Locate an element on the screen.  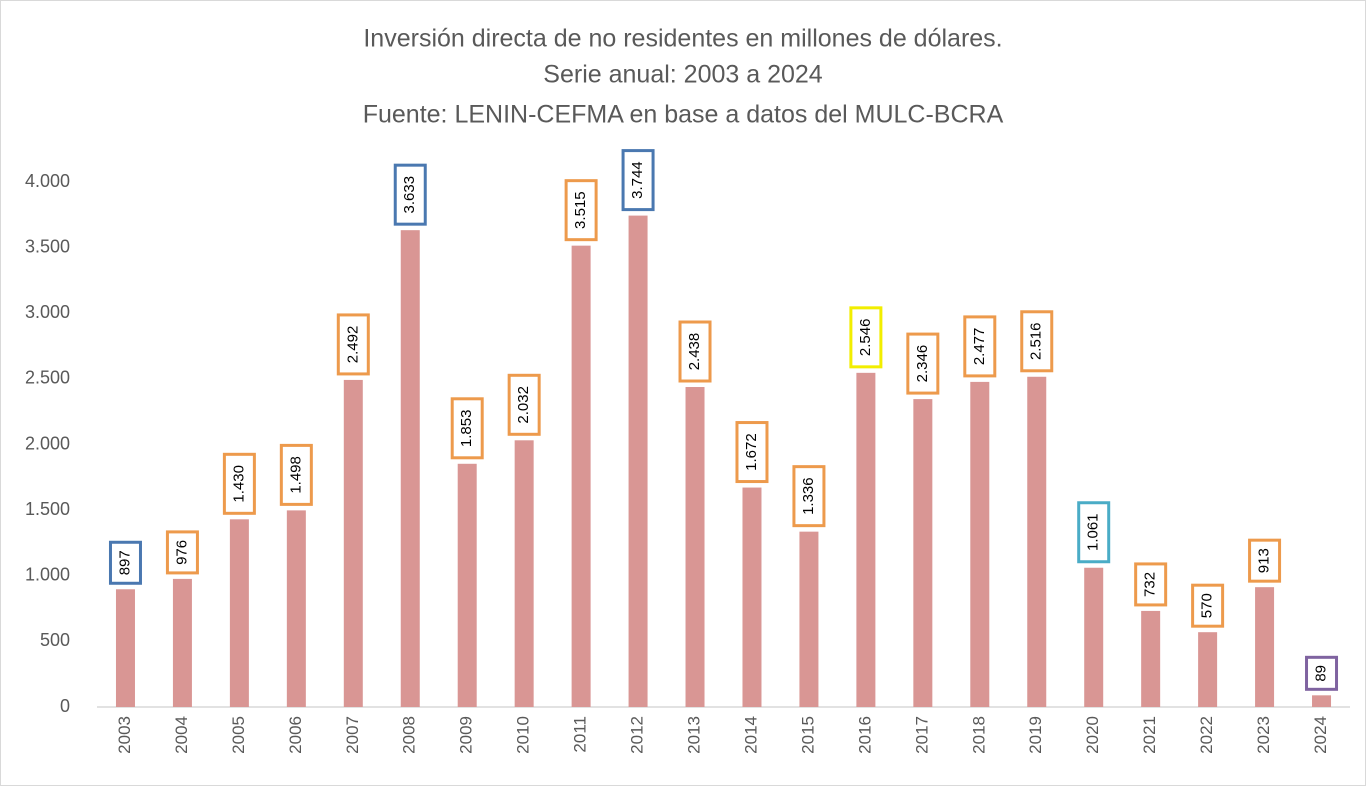
x-tick-label: 2021 is located at coordinates (1149, 735).